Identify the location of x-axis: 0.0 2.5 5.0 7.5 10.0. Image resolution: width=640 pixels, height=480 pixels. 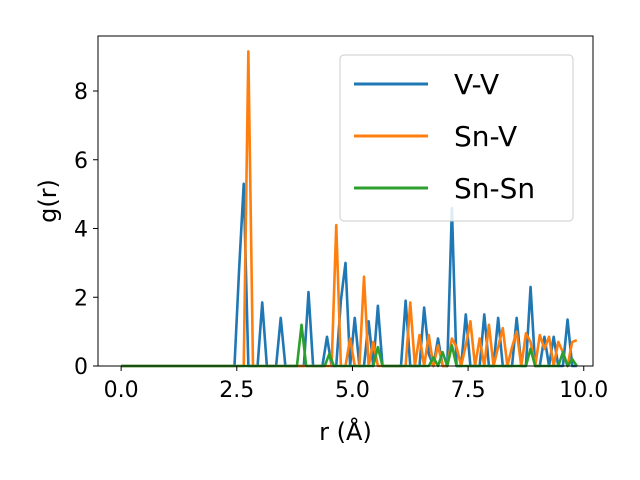
(356, 384).